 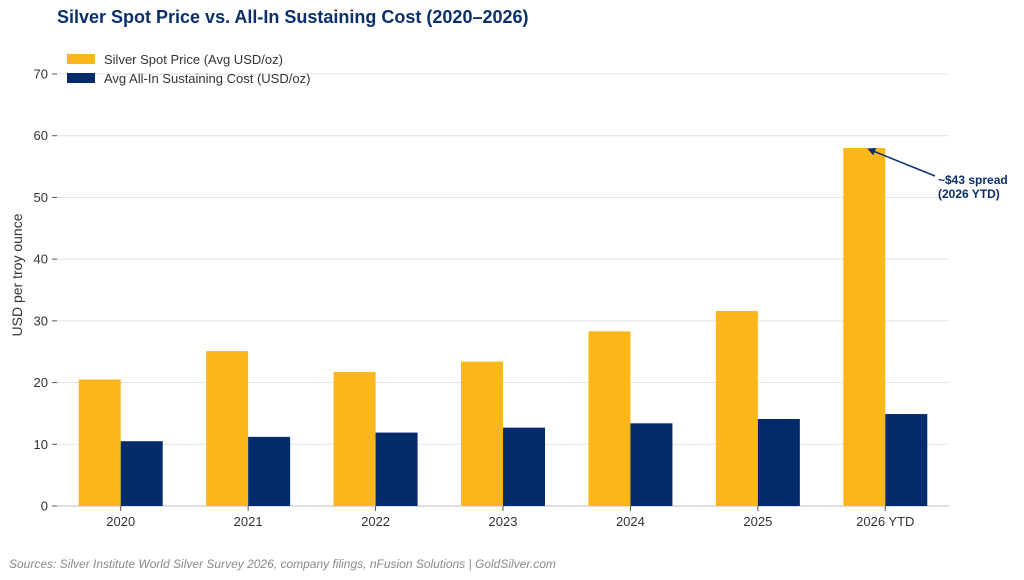 What do you see at coordinates (41, 259) in the screenshot?
I see `y-tick-label: 40` at bounding box center [41, 259].